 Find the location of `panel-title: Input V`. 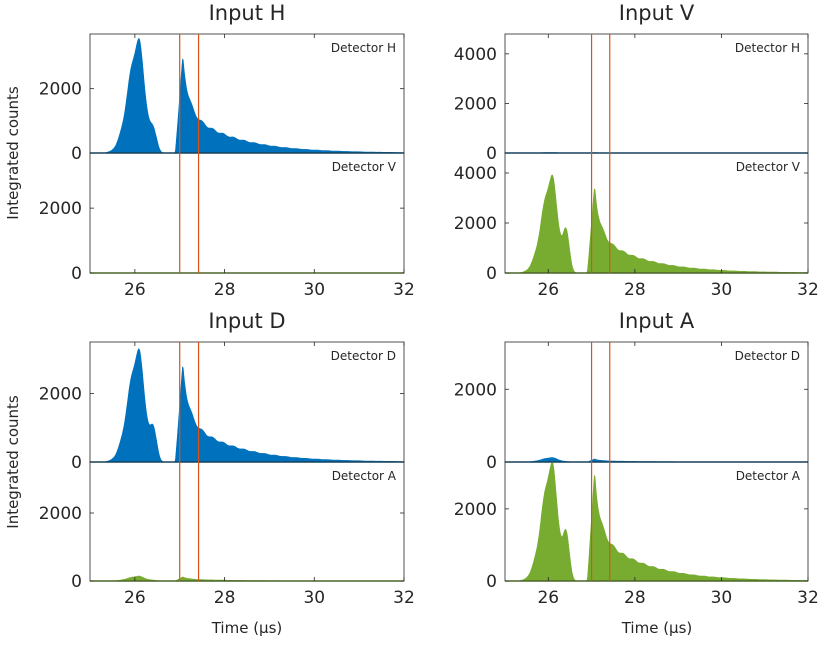

panel-title: Input V is located at coordinates (657, 13).